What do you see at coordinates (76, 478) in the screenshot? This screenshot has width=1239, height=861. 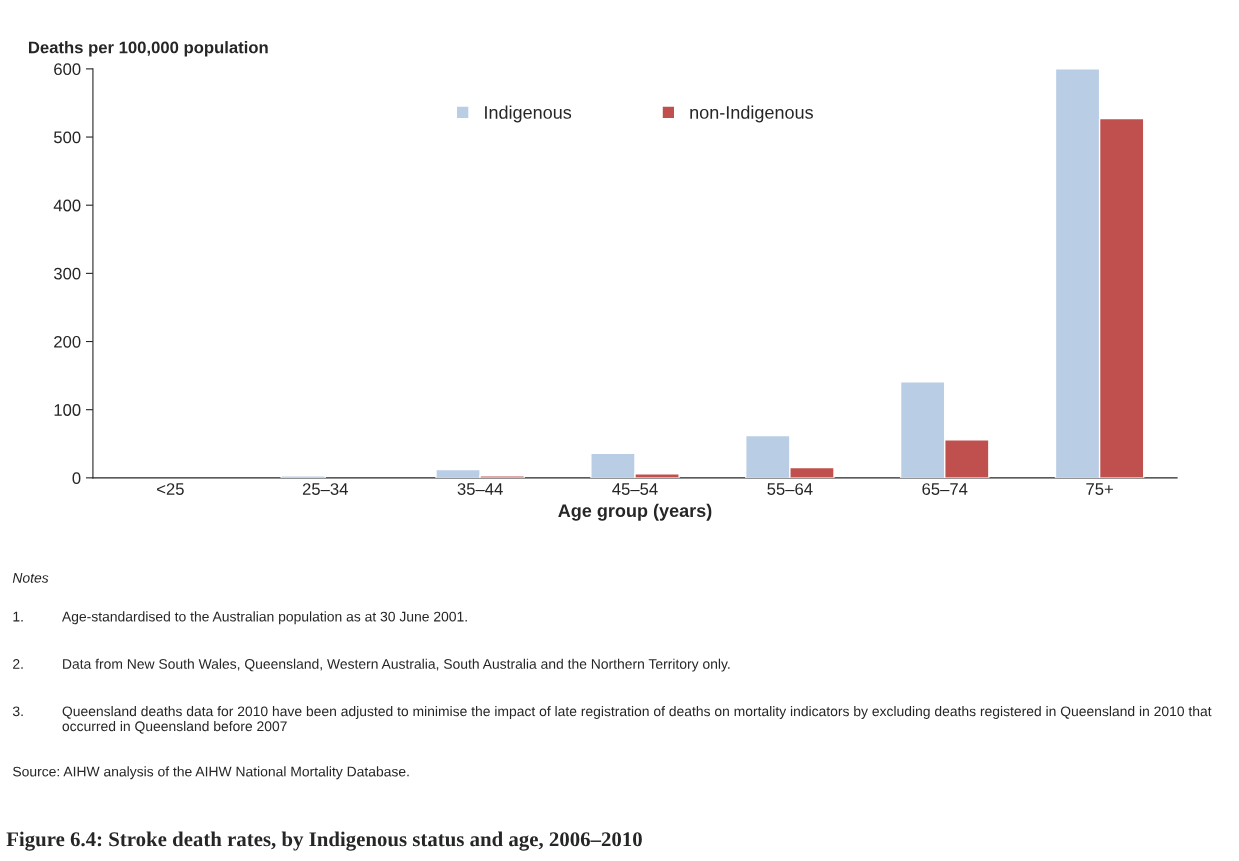 I see `y-tick-label: 0` at bounding box center [76, 478].